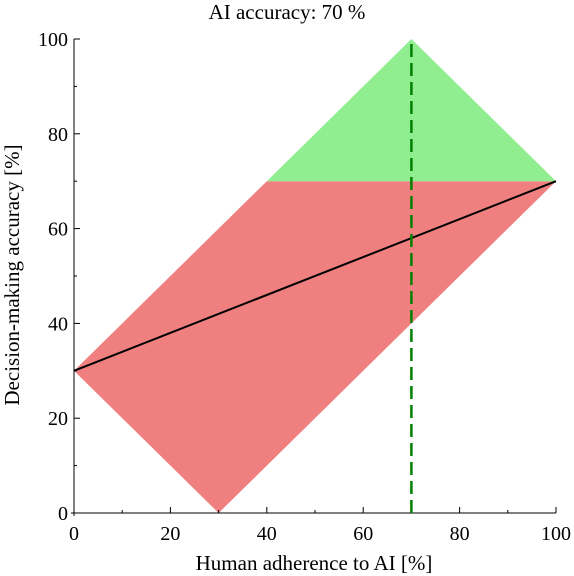 Image resolution: width=574 pixels, height=576 pixels. I want to click on y-tick-label: 20, so click(58, 419).